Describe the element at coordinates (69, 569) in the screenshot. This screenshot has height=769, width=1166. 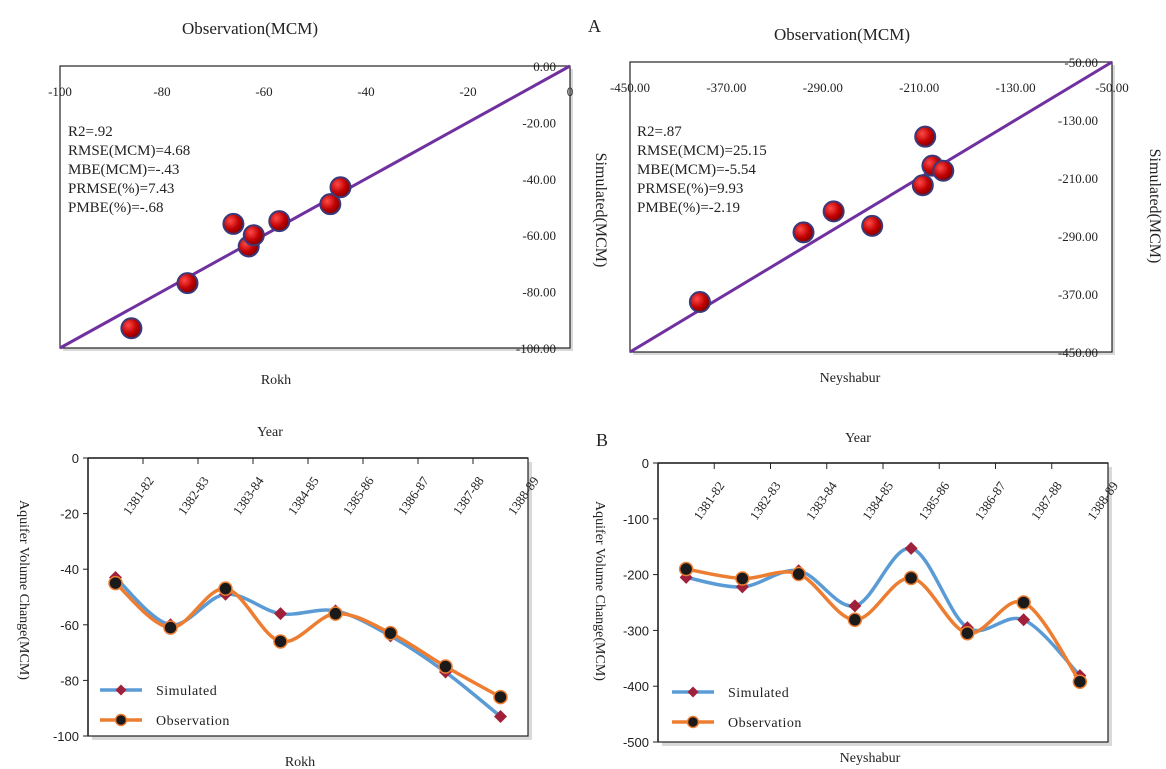
I see `y-tick-label: -40` at that location.